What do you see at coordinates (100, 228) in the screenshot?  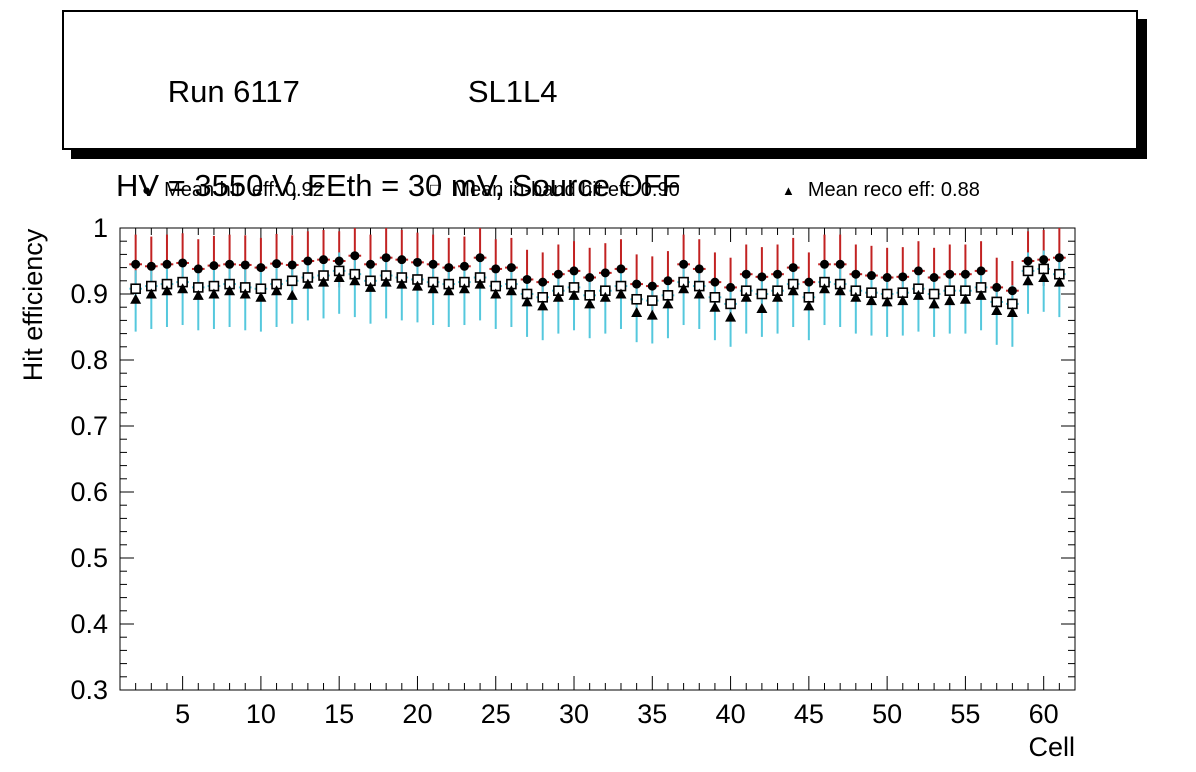 I see `svg-text: 1` at bounding box center [100, 228].